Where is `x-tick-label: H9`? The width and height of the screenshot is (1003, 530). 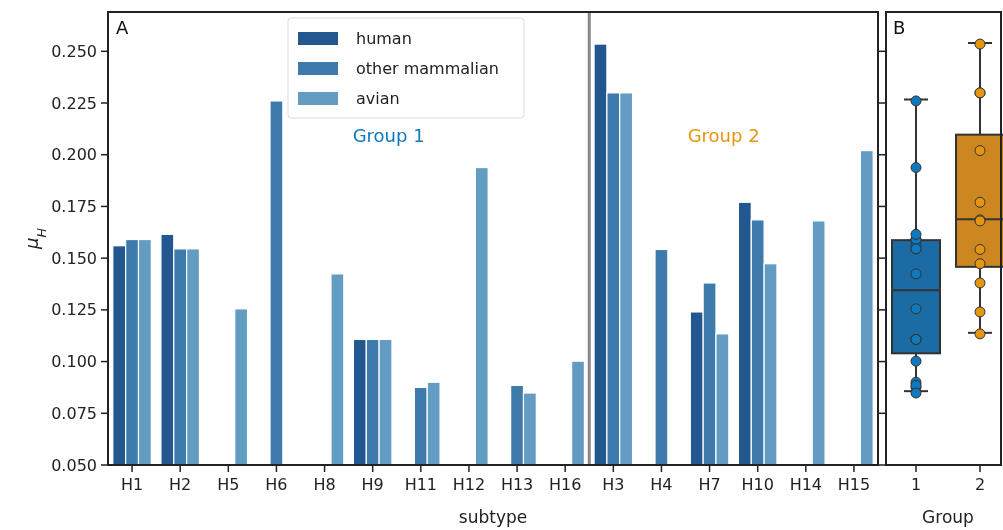 x-tick-label: H9 is located at coordinates (372, 484).